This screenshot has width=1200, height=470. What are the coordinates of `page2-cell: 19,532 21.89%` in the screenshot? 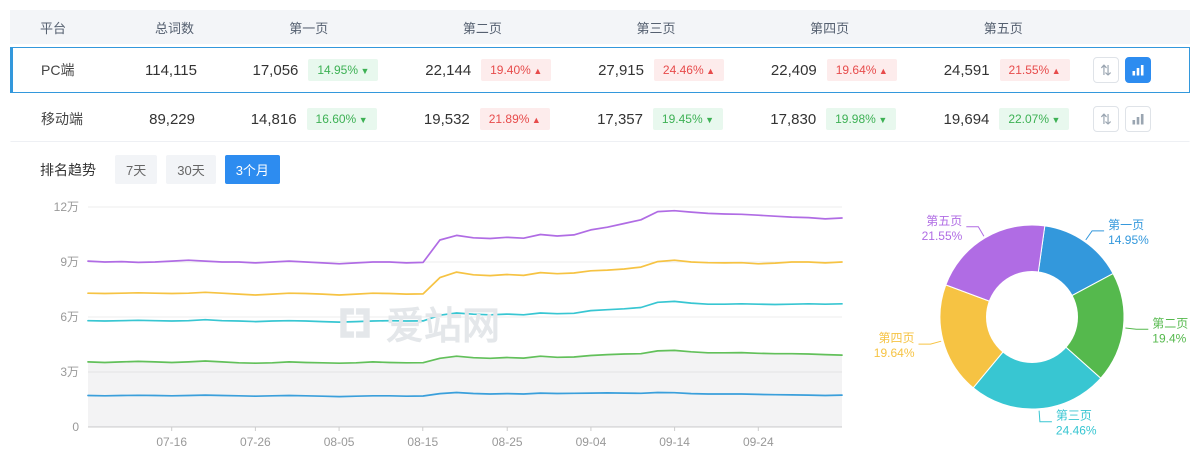 It's located at (482, 119).